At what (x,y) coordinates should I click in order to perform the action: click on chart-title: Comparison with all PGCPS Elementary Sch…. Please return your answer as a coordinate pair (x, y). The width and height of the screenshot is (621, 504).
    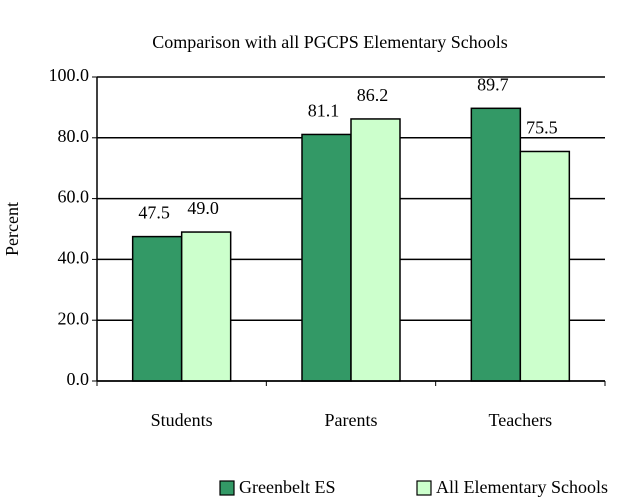
    Looking at the image, I should click on (330, 42).